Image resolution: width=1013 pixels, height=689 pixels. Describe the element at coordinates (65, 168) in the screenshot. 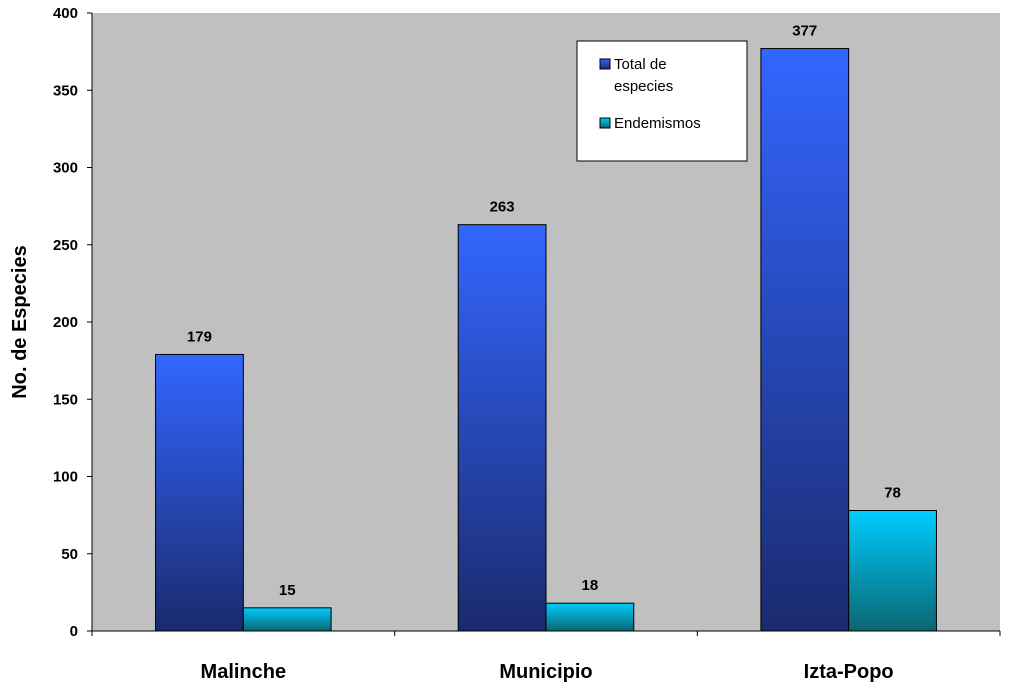

I see `y-tick-label: 300` at that location.